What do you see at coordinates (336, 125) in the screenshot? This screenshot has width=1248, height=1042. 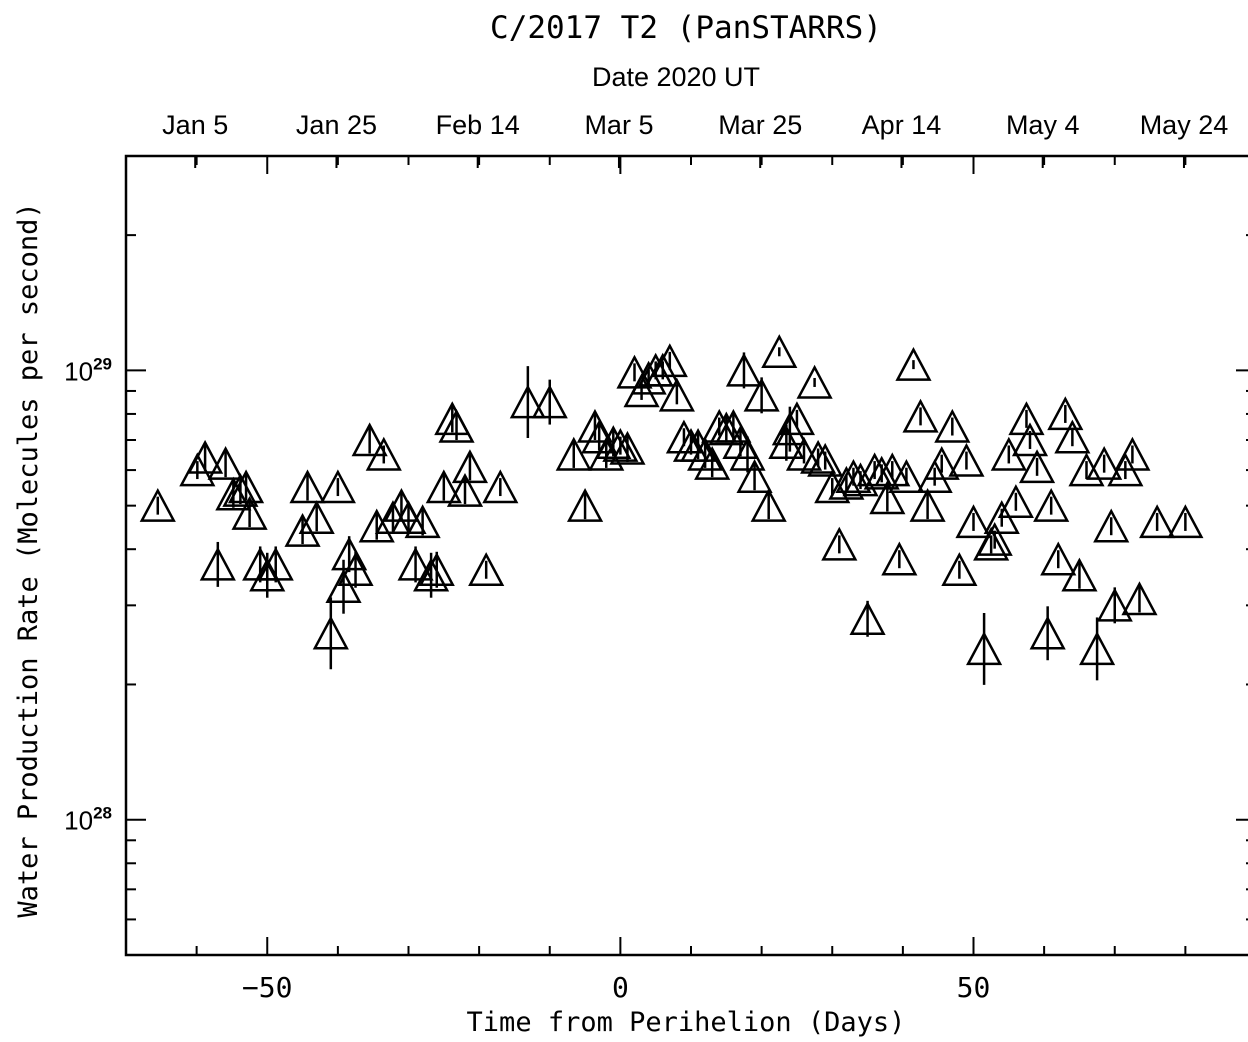 I see `top-tick-label-1: Jan 25` at bounding box center [336, 125].